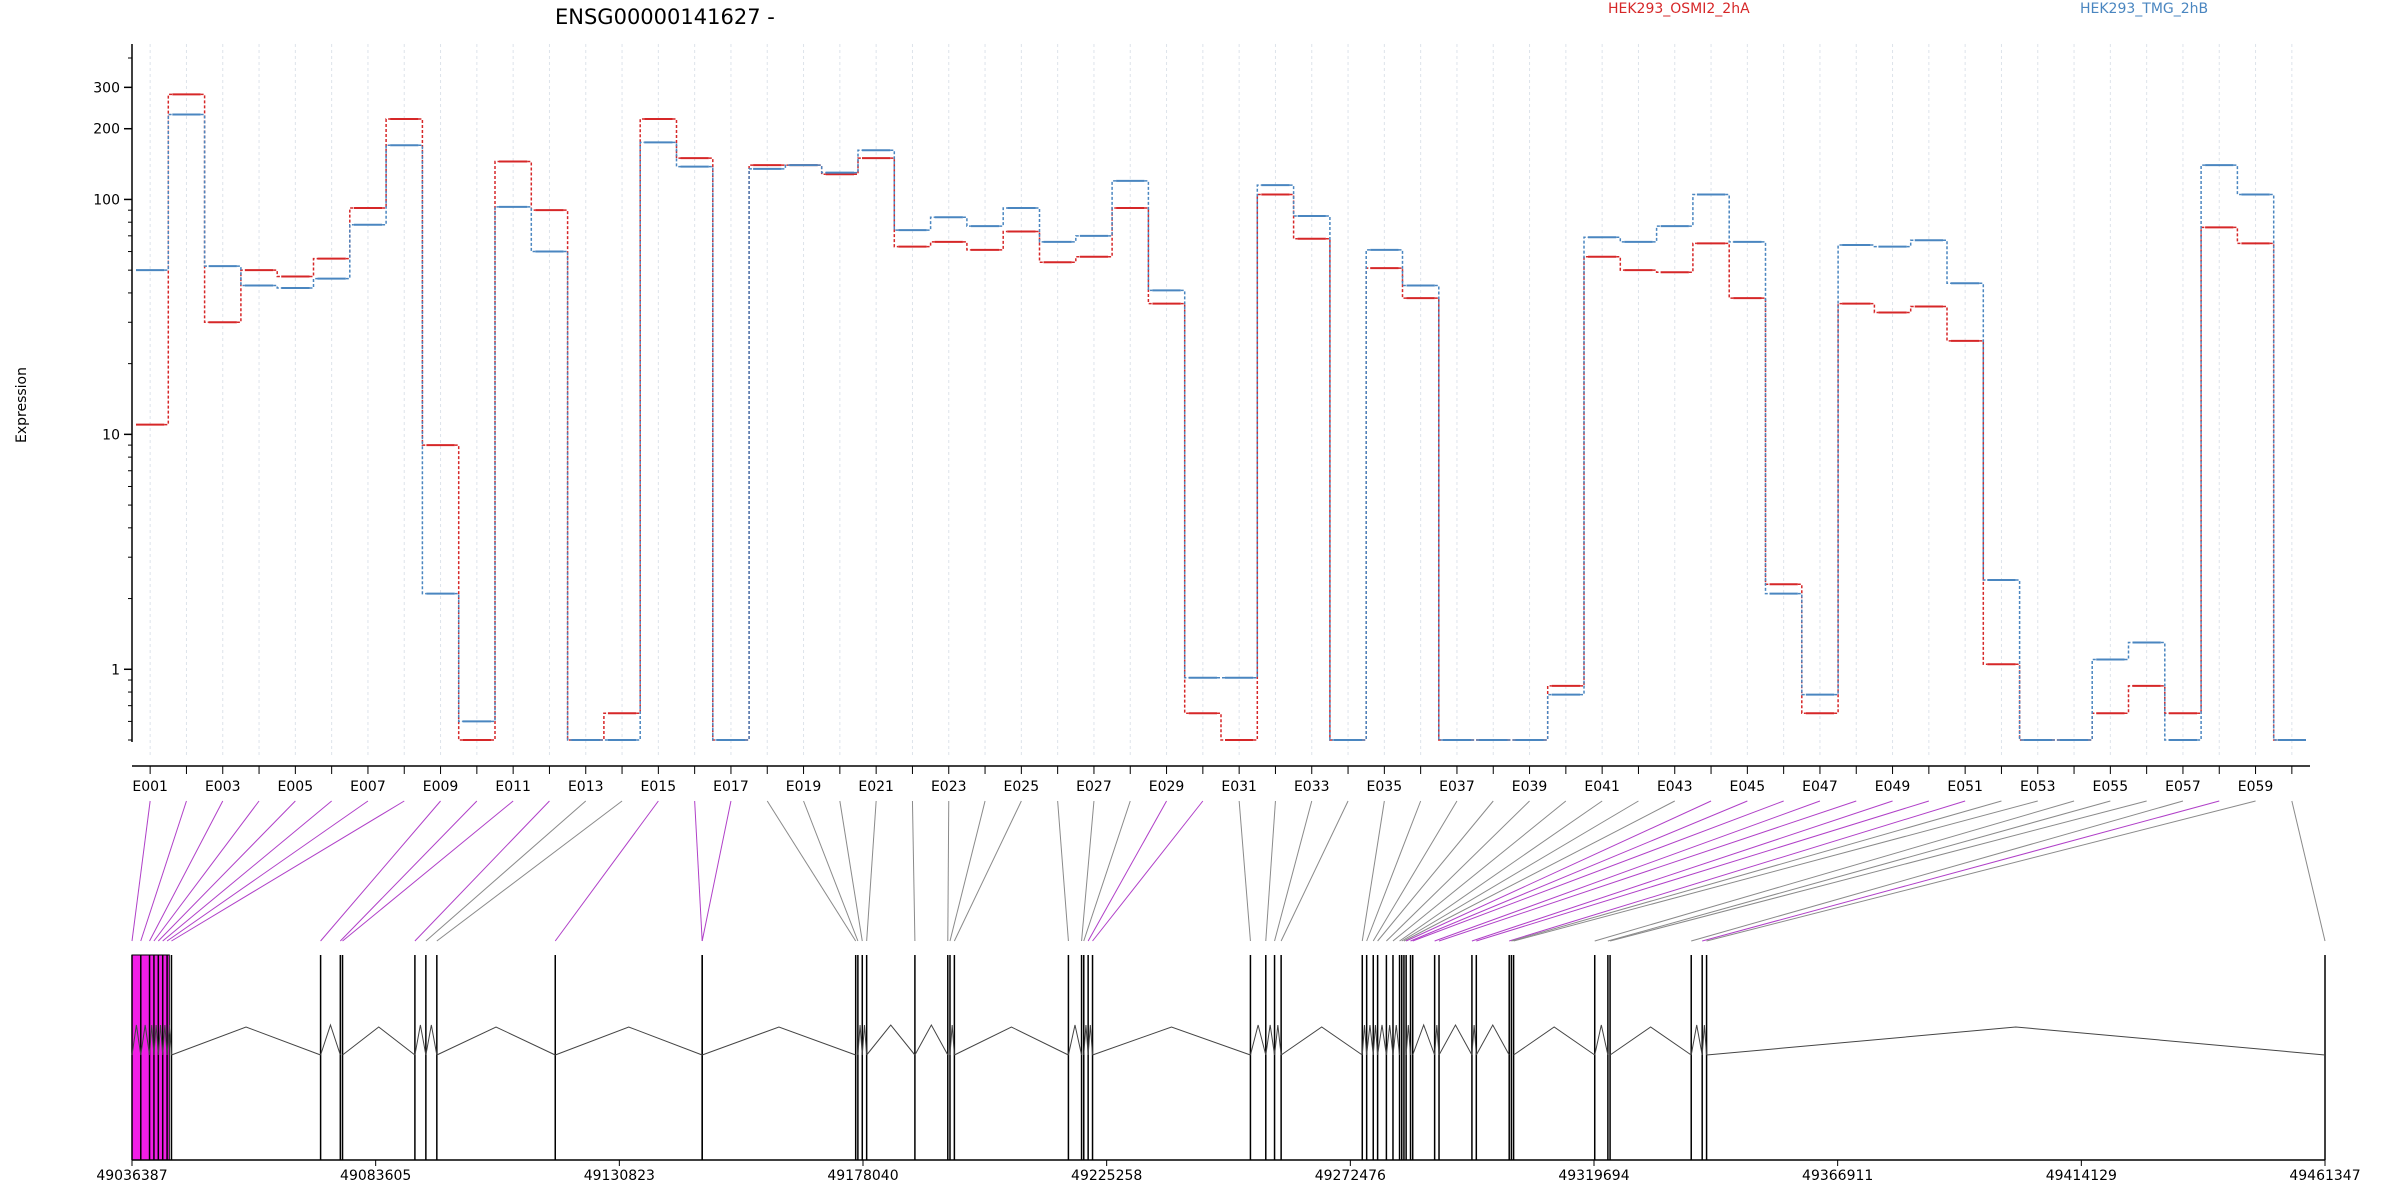 The image size is (2400, 1200). I want to click on x-tick-label: E059, so click(2256, 787).